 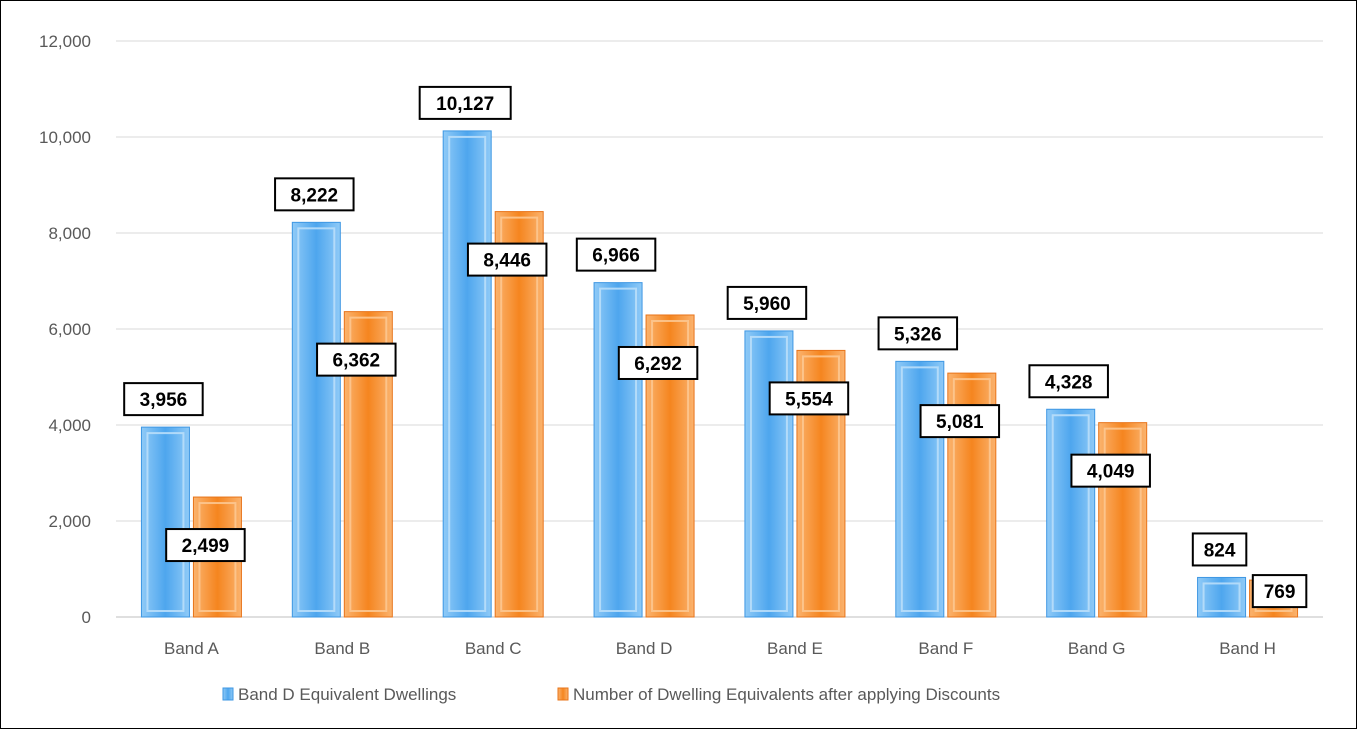 What do you see at coordinates (69, 233) in the screenshot?
I see `y-tick-label: 8,000` at bounding box center [69, 233].